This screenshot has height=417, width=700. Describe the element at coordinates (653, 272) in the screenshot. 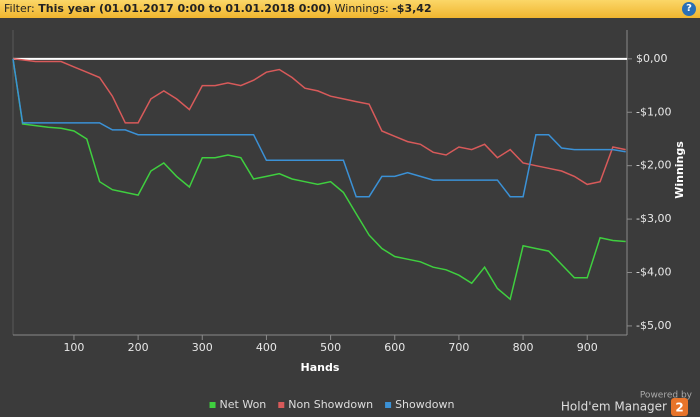

I see `y-tick-label: -$4,00` at that location.